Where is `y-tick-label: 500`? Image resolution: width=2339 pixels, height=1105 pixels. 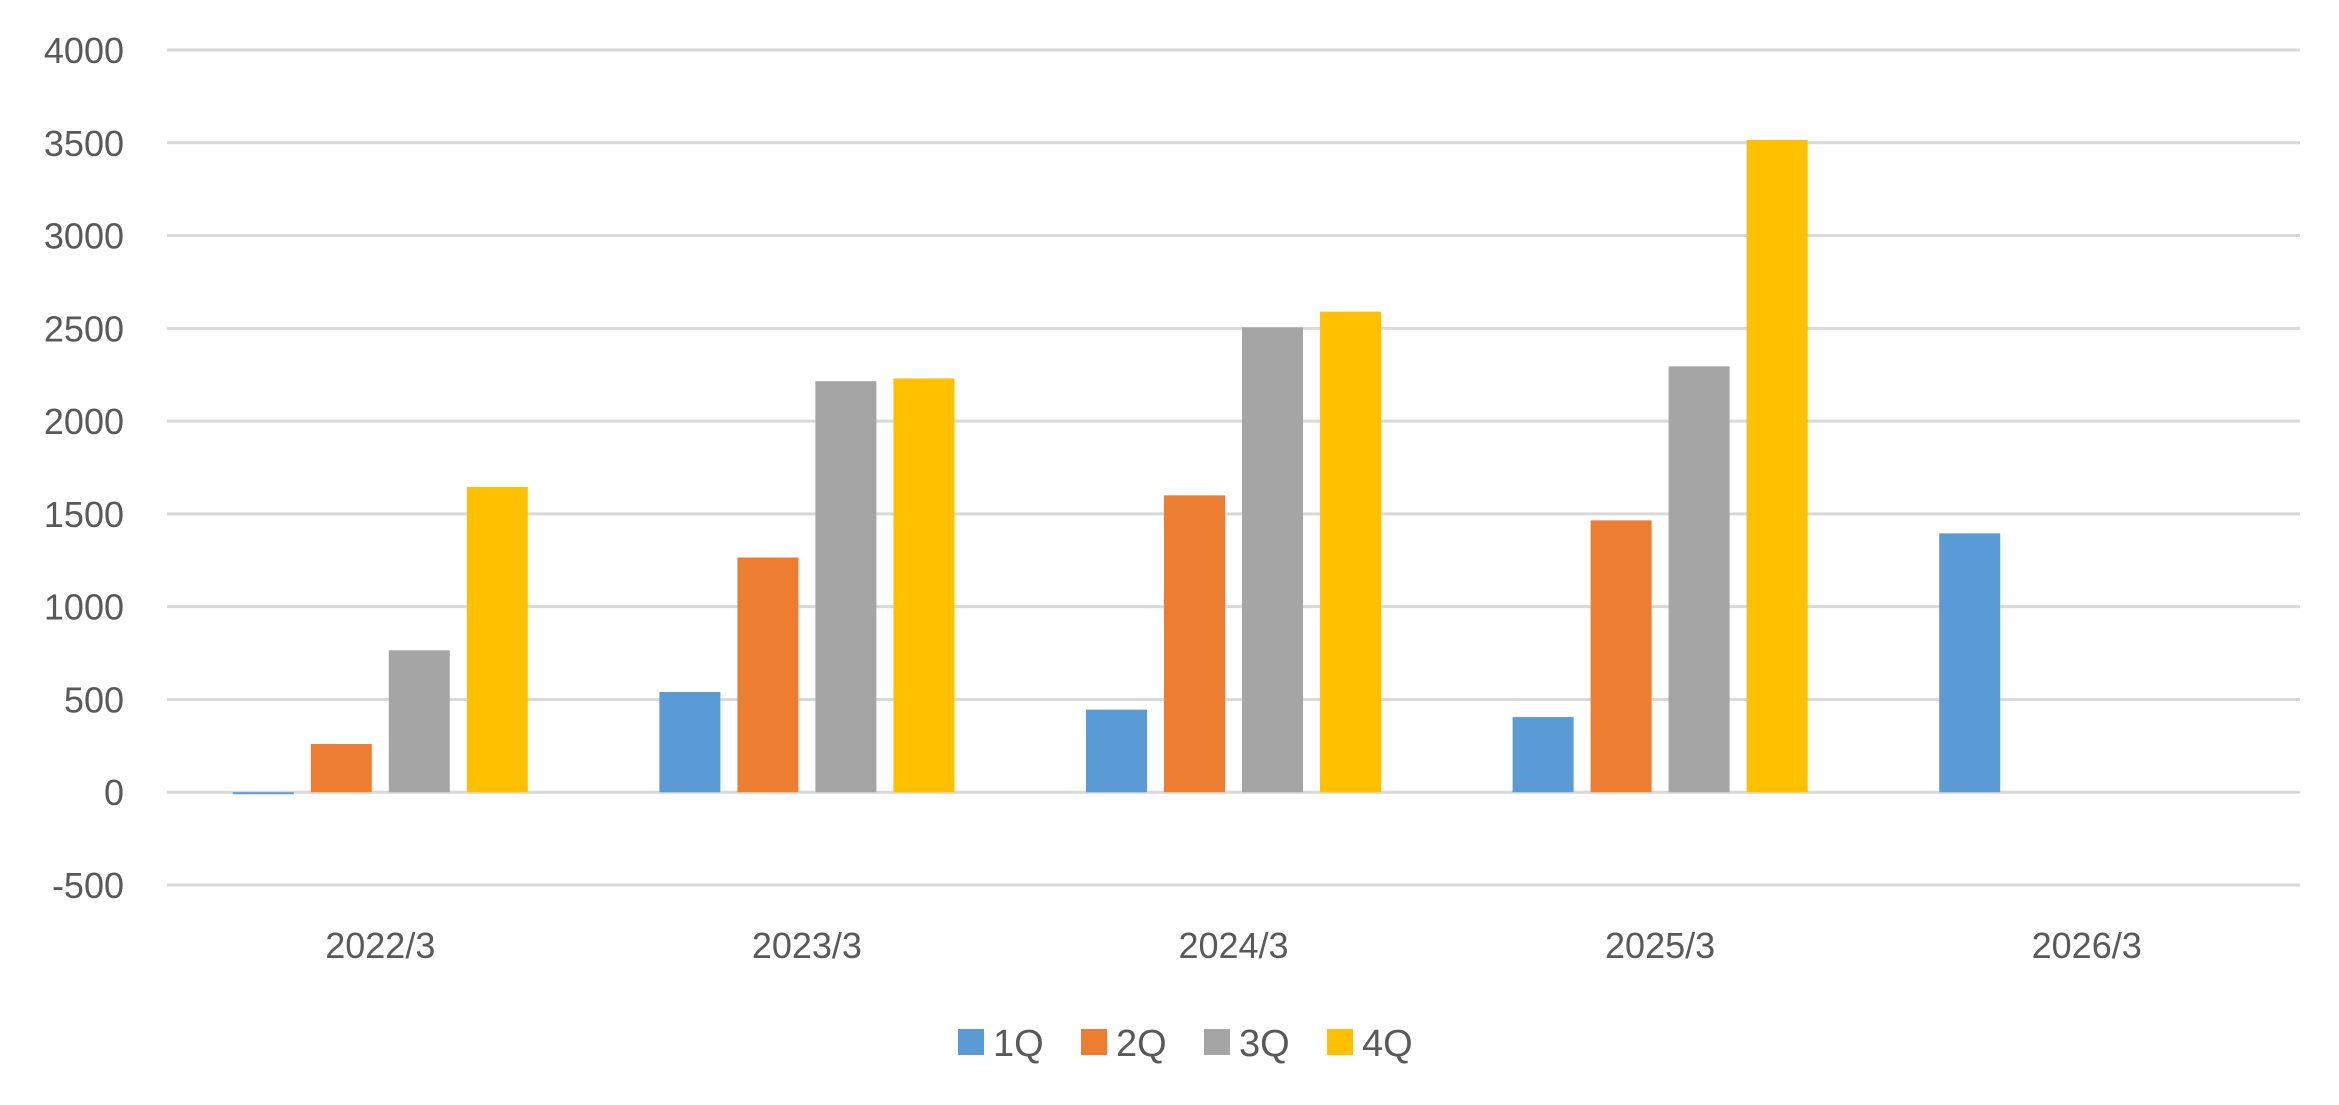
y-tick-label: 500 is located at coordinates (94, 699).